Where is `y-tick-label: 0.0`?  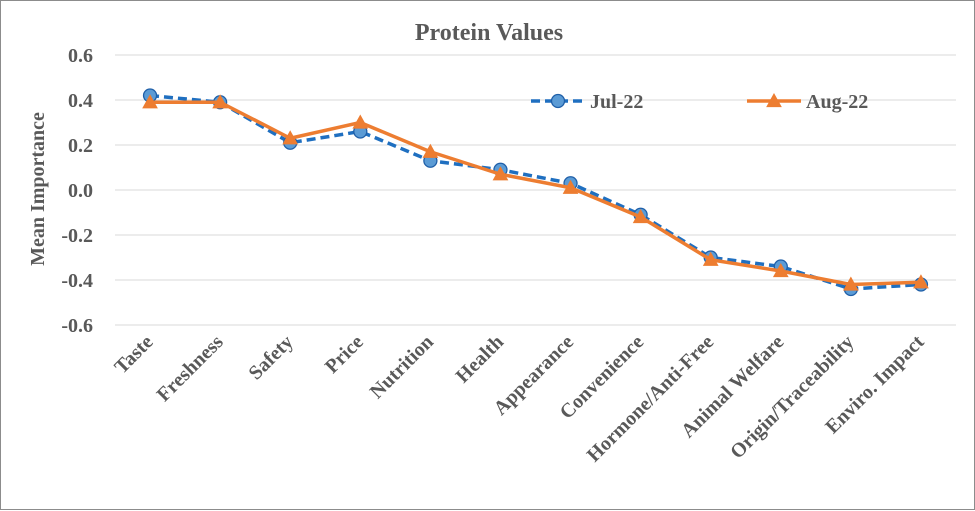
y-tick-label: 0.0 is located at coordinates (80, 191).